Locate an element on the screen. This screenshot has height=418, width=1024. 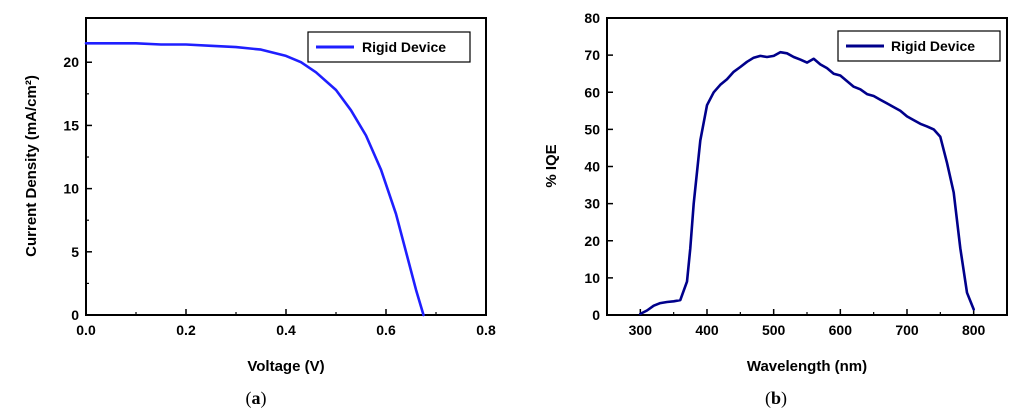
x-tick-label: 500 is located at coordinates (774, 330).